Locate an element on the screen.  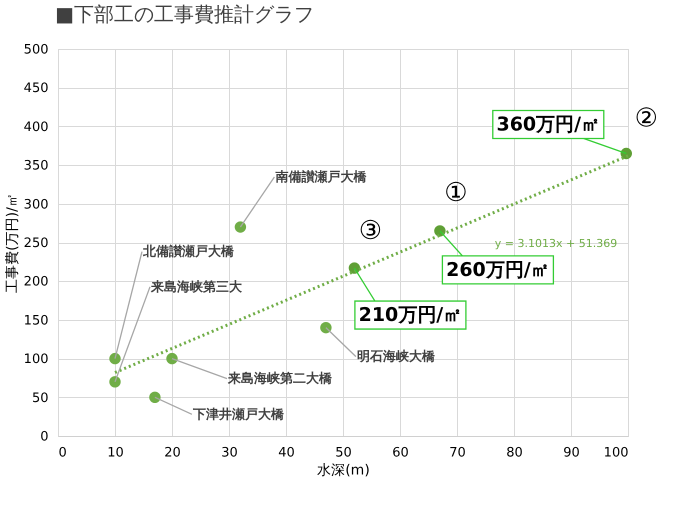
annotation: 360万円/㎡ is located at coordinates (548, 124).